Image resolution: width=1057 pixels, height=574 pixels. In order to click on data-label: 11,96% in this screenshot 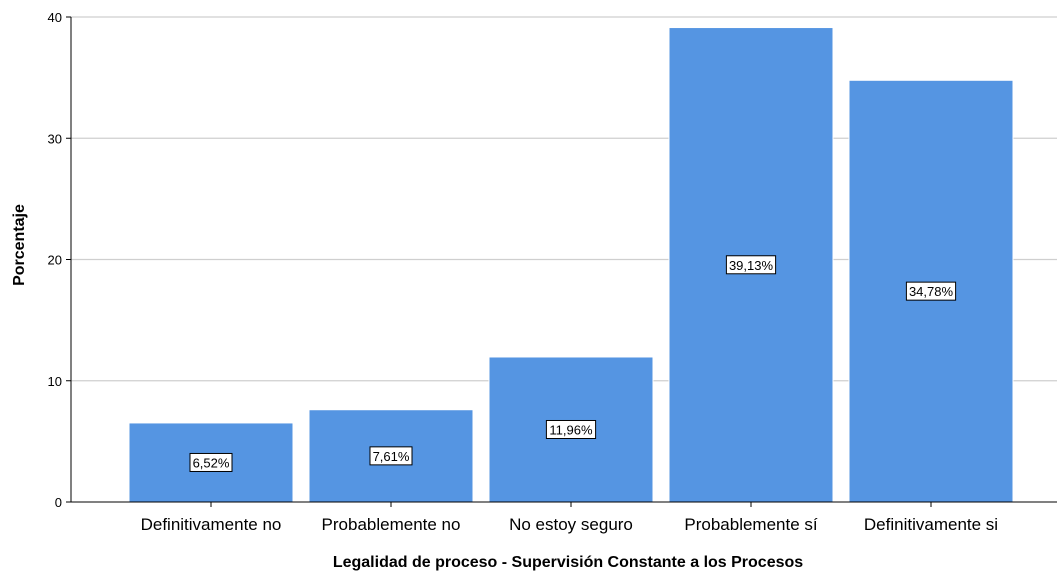, I will do `click(571, 429)`.